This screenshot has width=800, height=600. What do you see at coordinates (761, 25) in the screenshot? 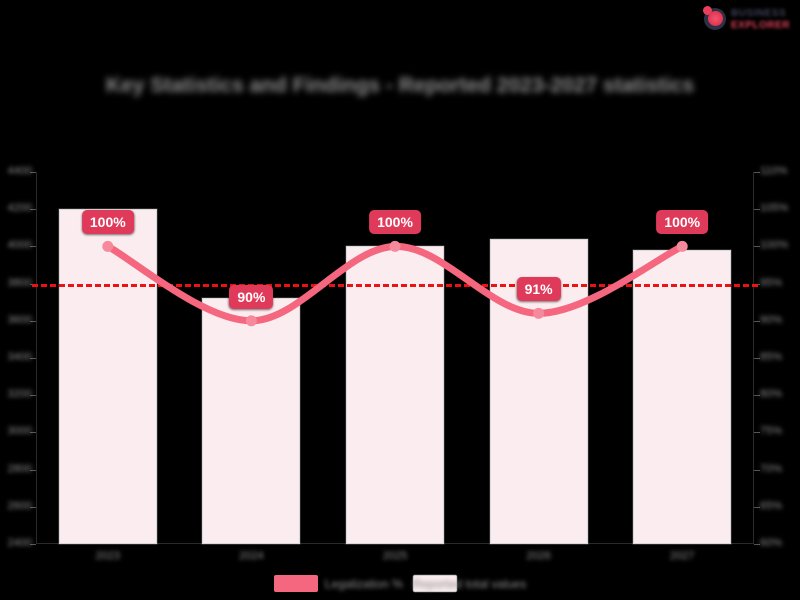
I see `logo-line-2: EXPLORER` at bounding box center [761, 25].